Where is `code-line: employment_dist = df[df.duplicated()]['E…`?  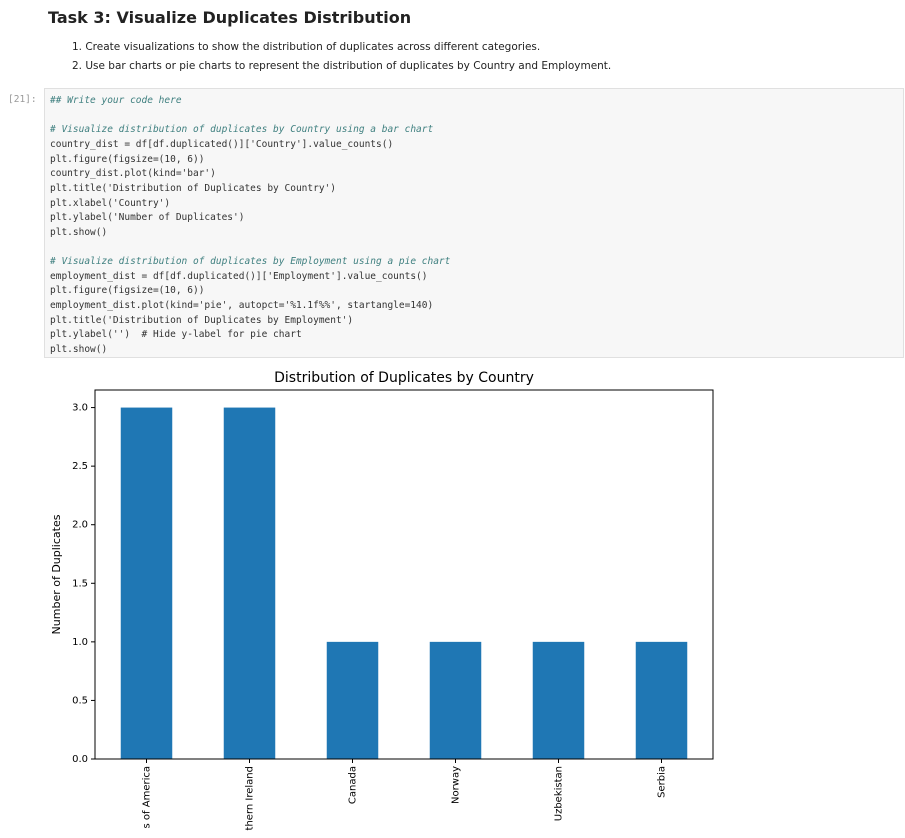 code-line: employment_dist = df[df.duplicated()]['E… is located at coordinates (239, 276).